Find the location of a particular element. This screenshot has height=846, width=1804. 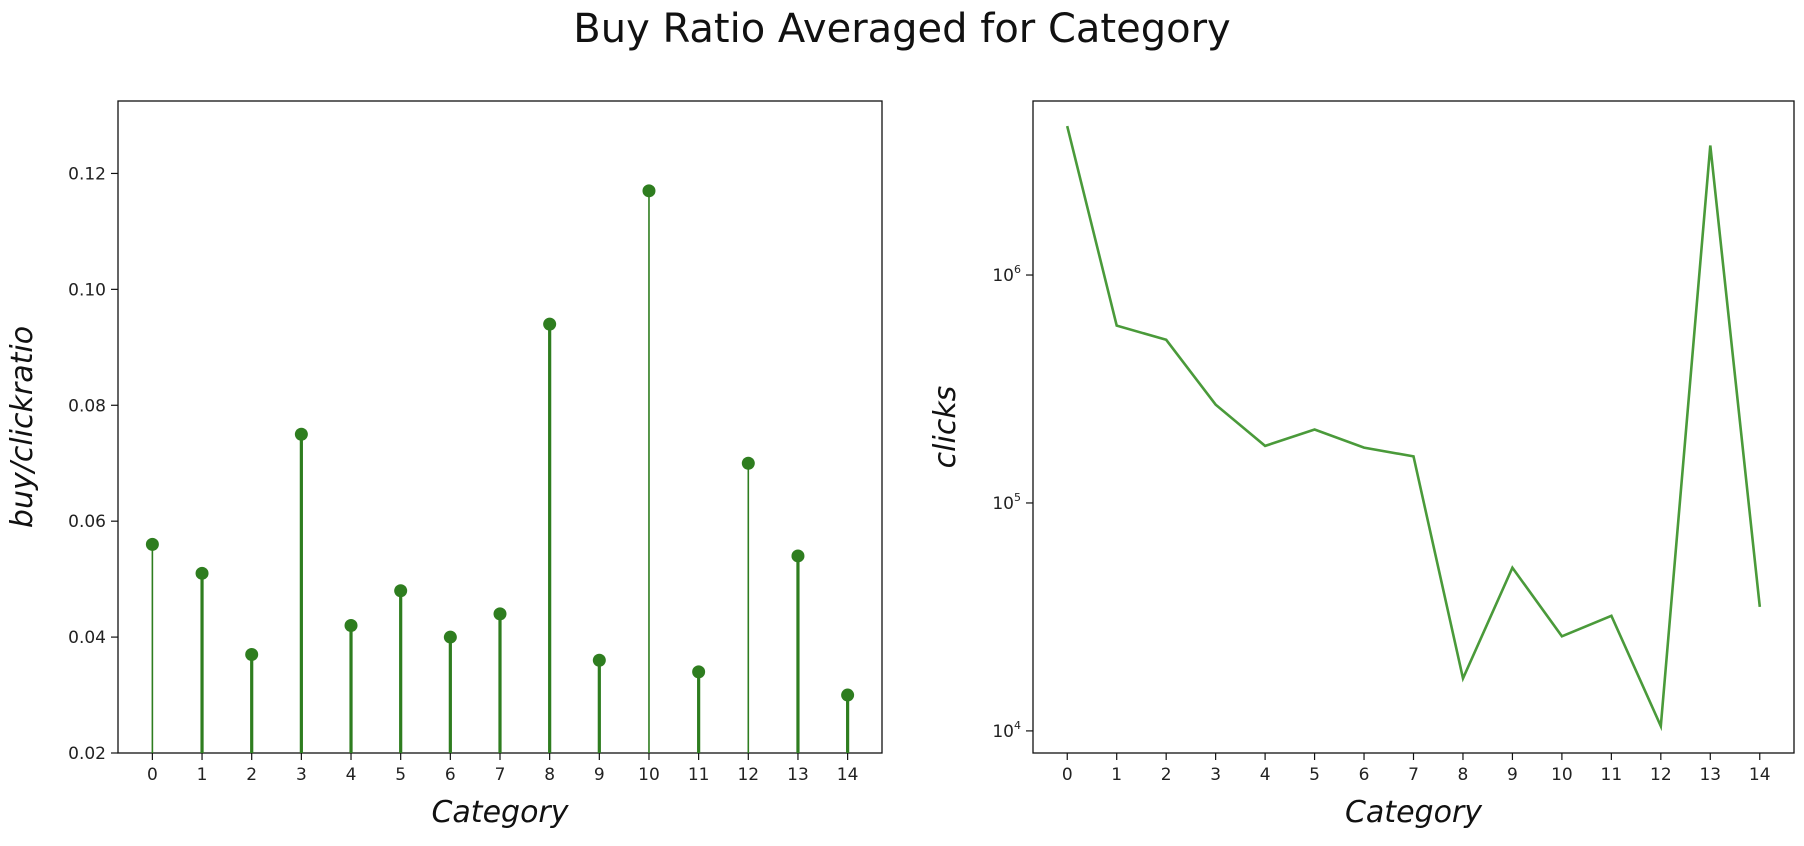

y-tick-label: 0.12 is located at coordinates (87, 174).